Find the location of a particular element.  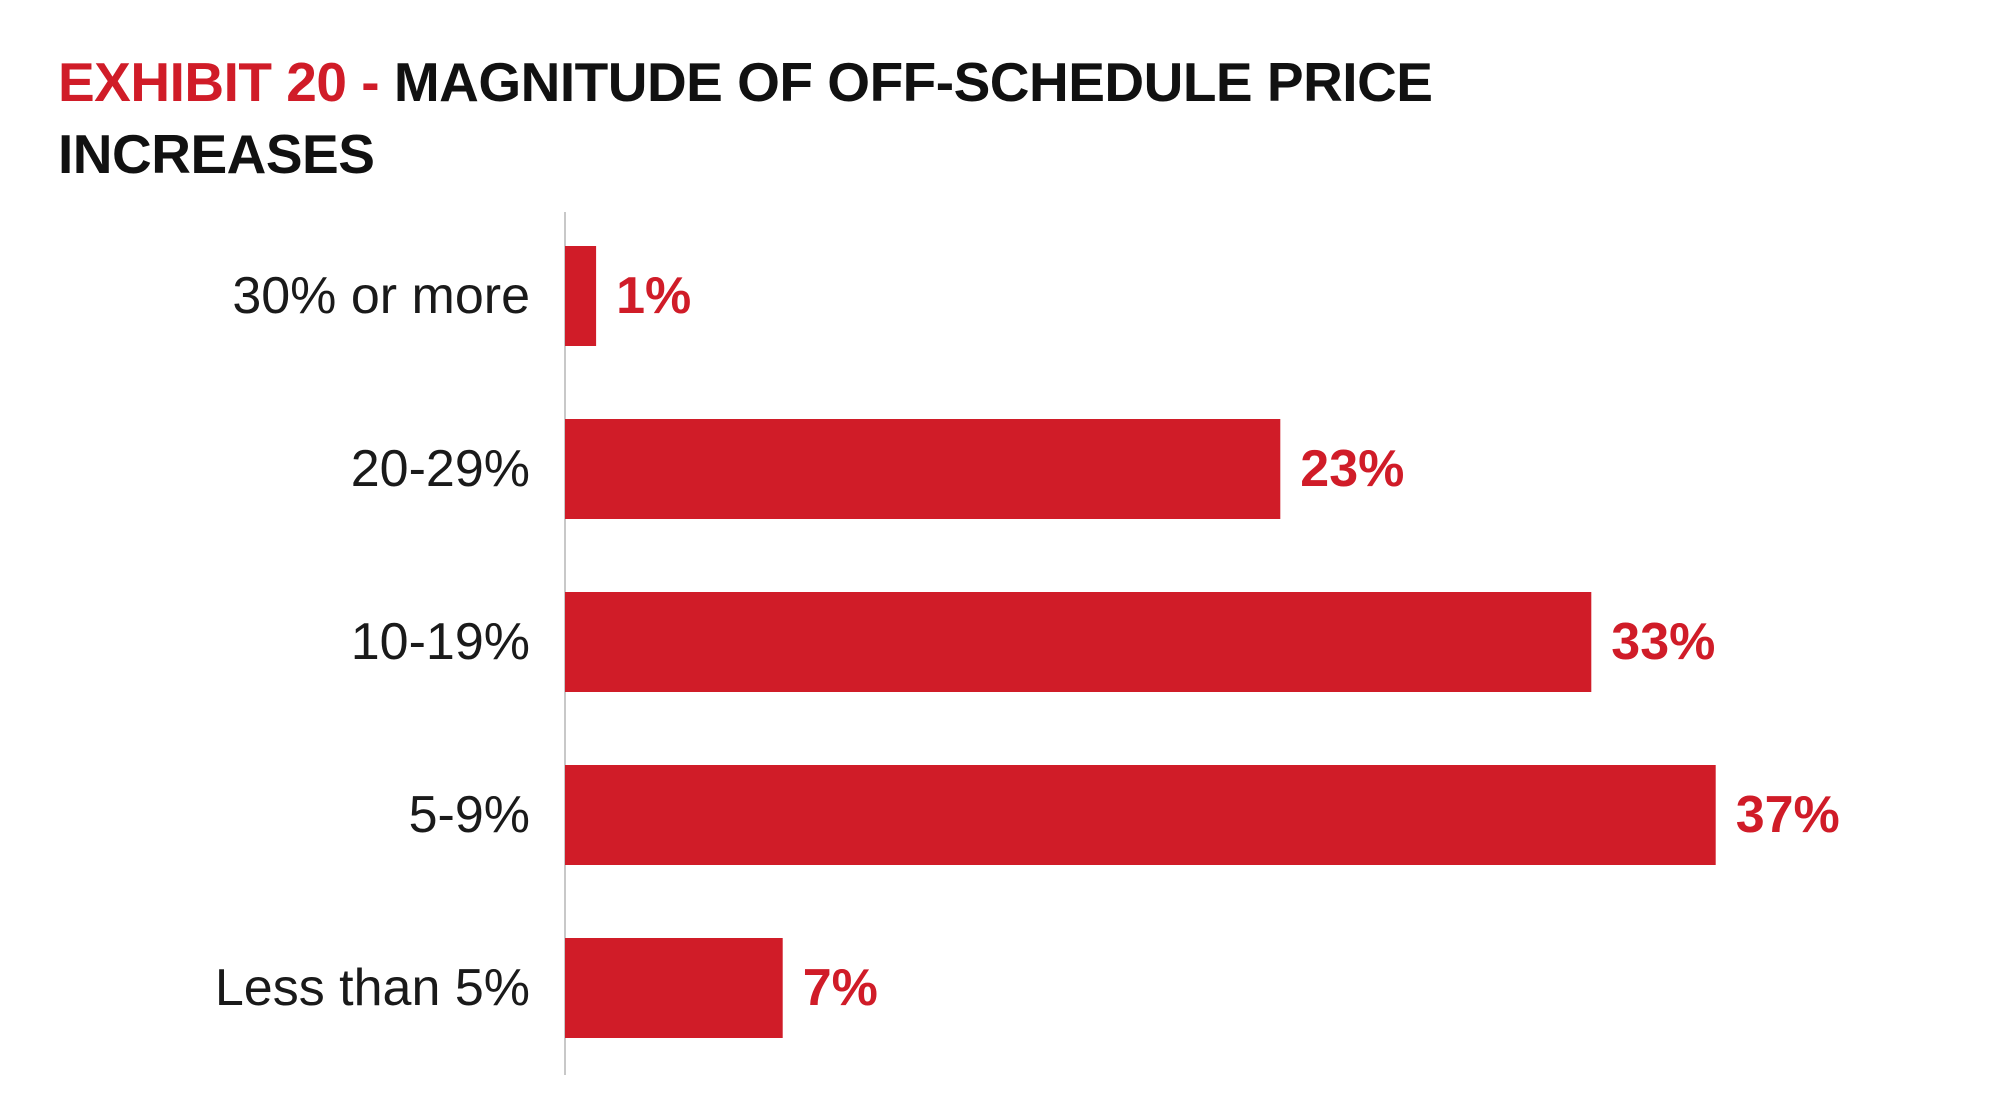

category-labels: 30% or more 20-29% 10-19% 5-9% Less than 5% is located at coordinates (372, 642).